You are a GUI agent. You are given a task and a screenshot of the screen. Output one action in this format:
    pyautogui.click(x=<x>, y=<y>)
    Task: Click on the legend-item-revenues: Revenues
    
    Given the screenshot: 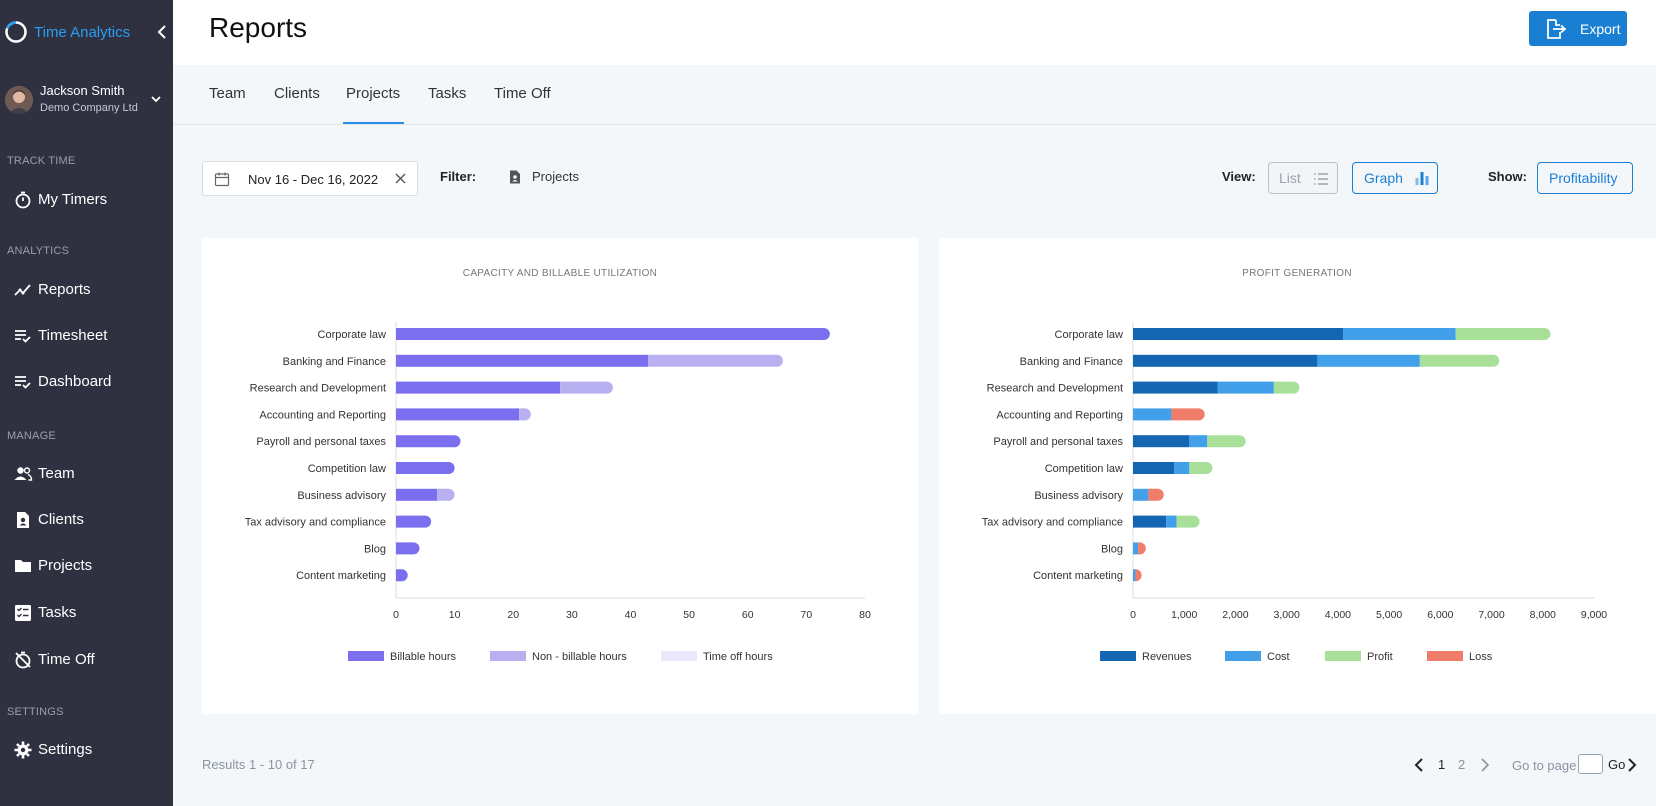 What is the action you would take?
    pyautogui.click(x=1146, y=657)
    